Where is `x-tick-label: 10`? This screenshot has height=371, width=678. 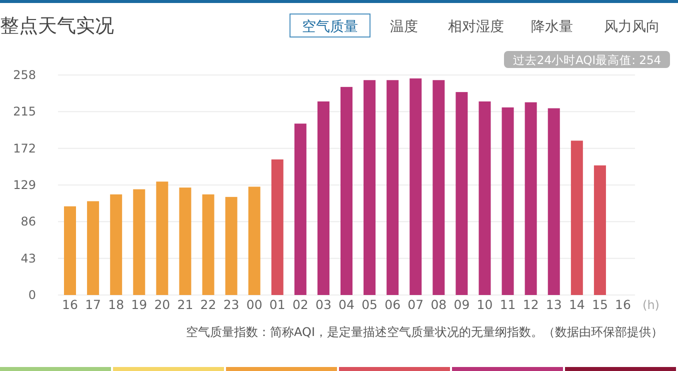
x-tick-label: 10 is located at coordinates (484, 304).